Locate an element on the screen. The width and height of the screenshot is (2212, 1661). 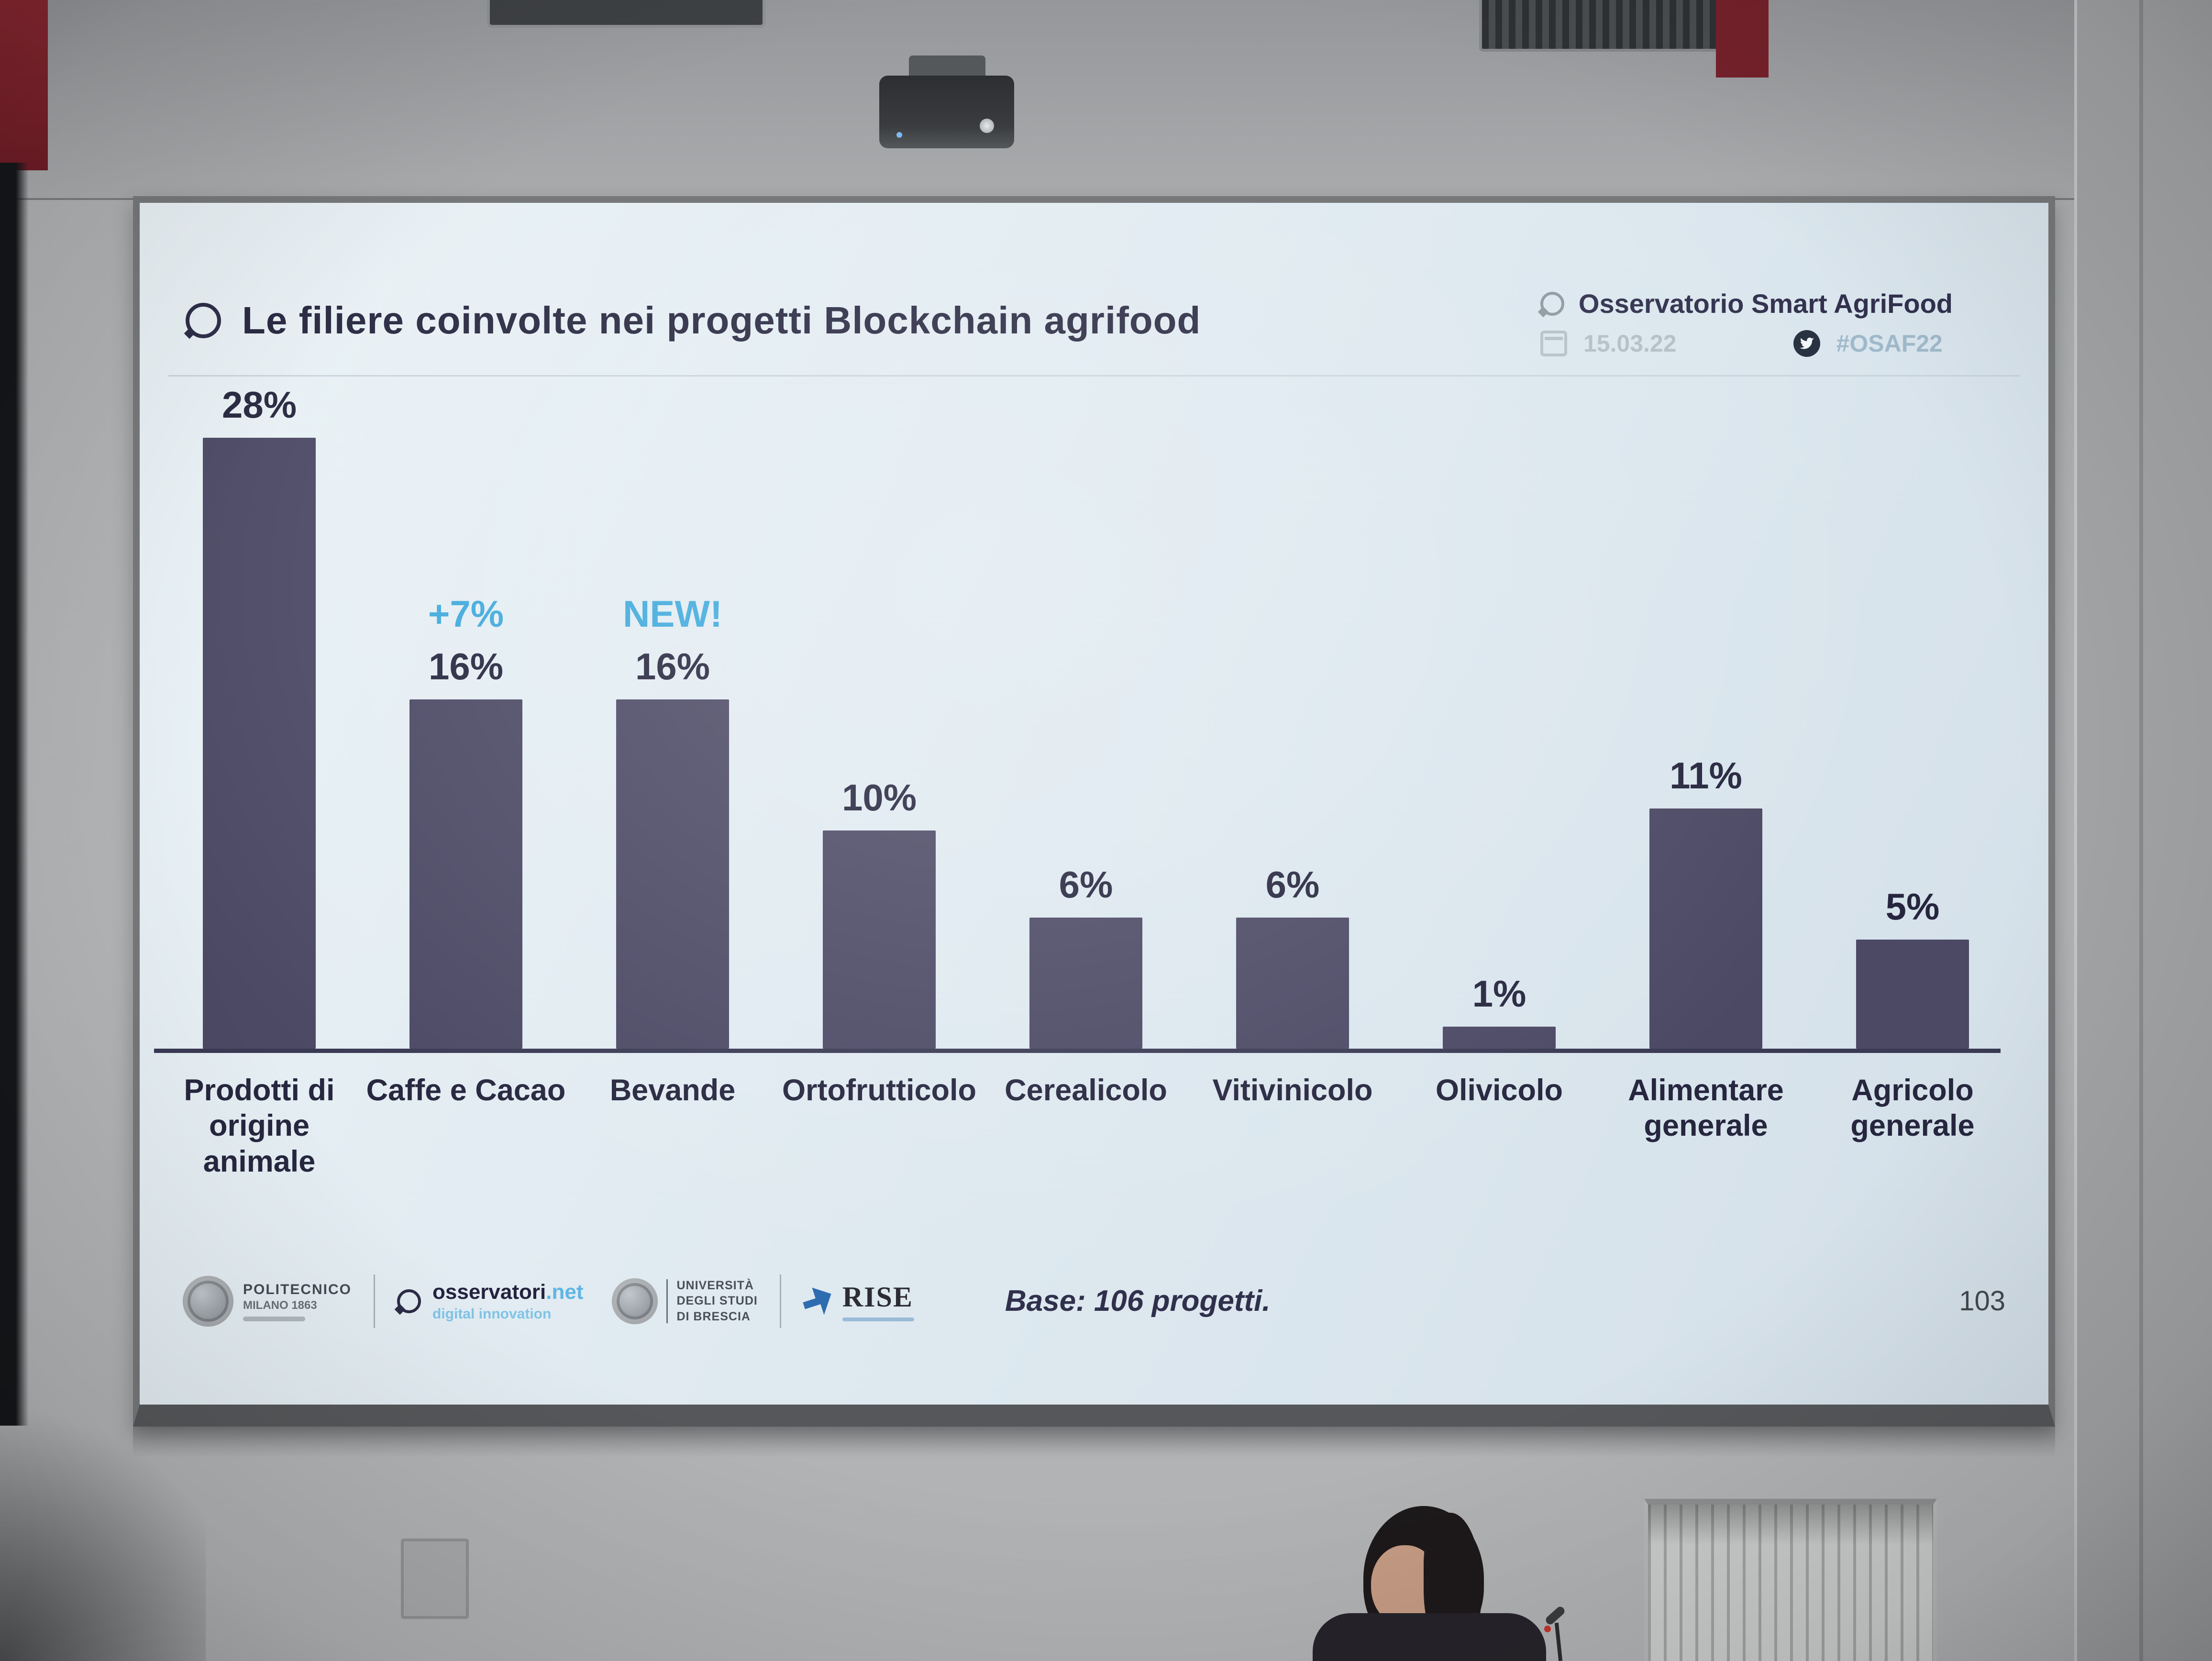
osservatori-bubble-icon-small is located at coordinates (1552, 303).